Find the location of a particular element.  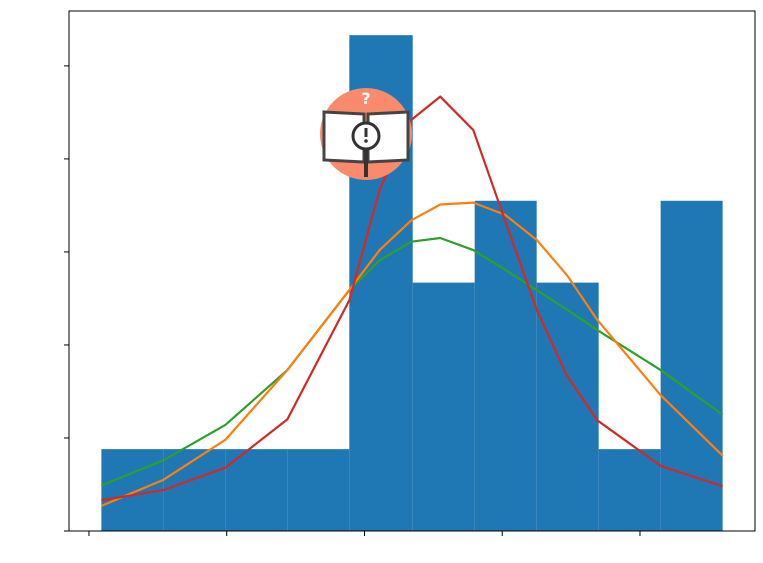

icon-question: ? is located at coordinates (365, 98).